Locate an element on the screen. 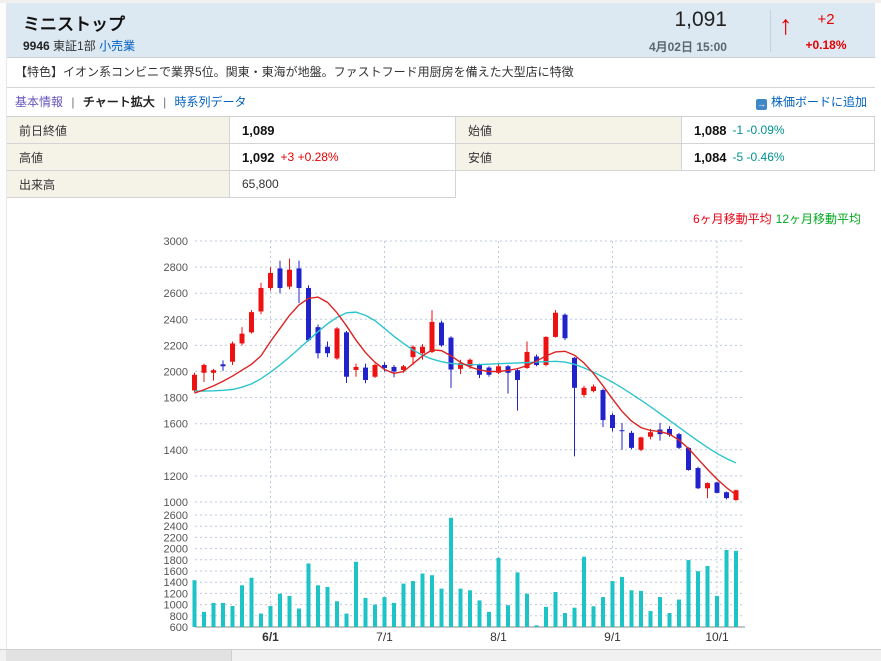  legend-ma6: 6ヶ月移動平均 is located at coordinates (732, 219).